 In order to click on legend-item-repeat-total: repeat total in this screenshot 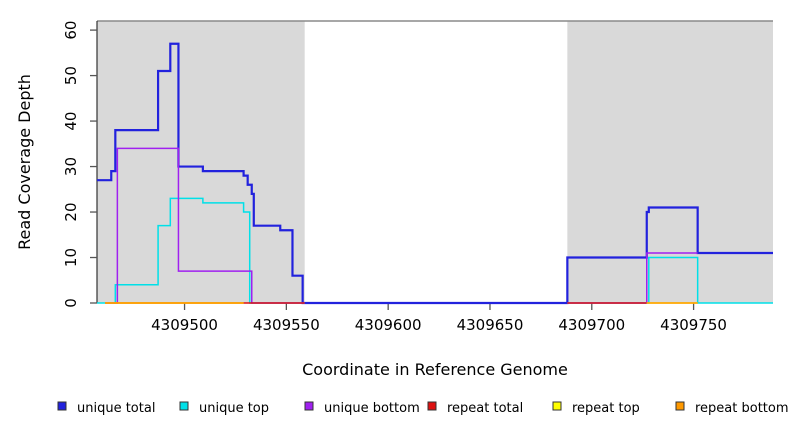, I will do `click(475, 408)`.